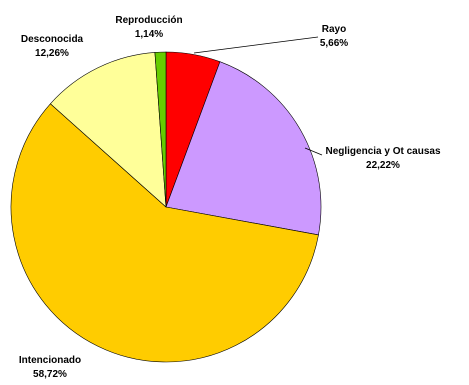 The height and width of the screenshot is (385, 469). Describe the element at coordinates (50, 374) in the screenshot. I see `slice-value-intencionado: 58,72%` at that location.